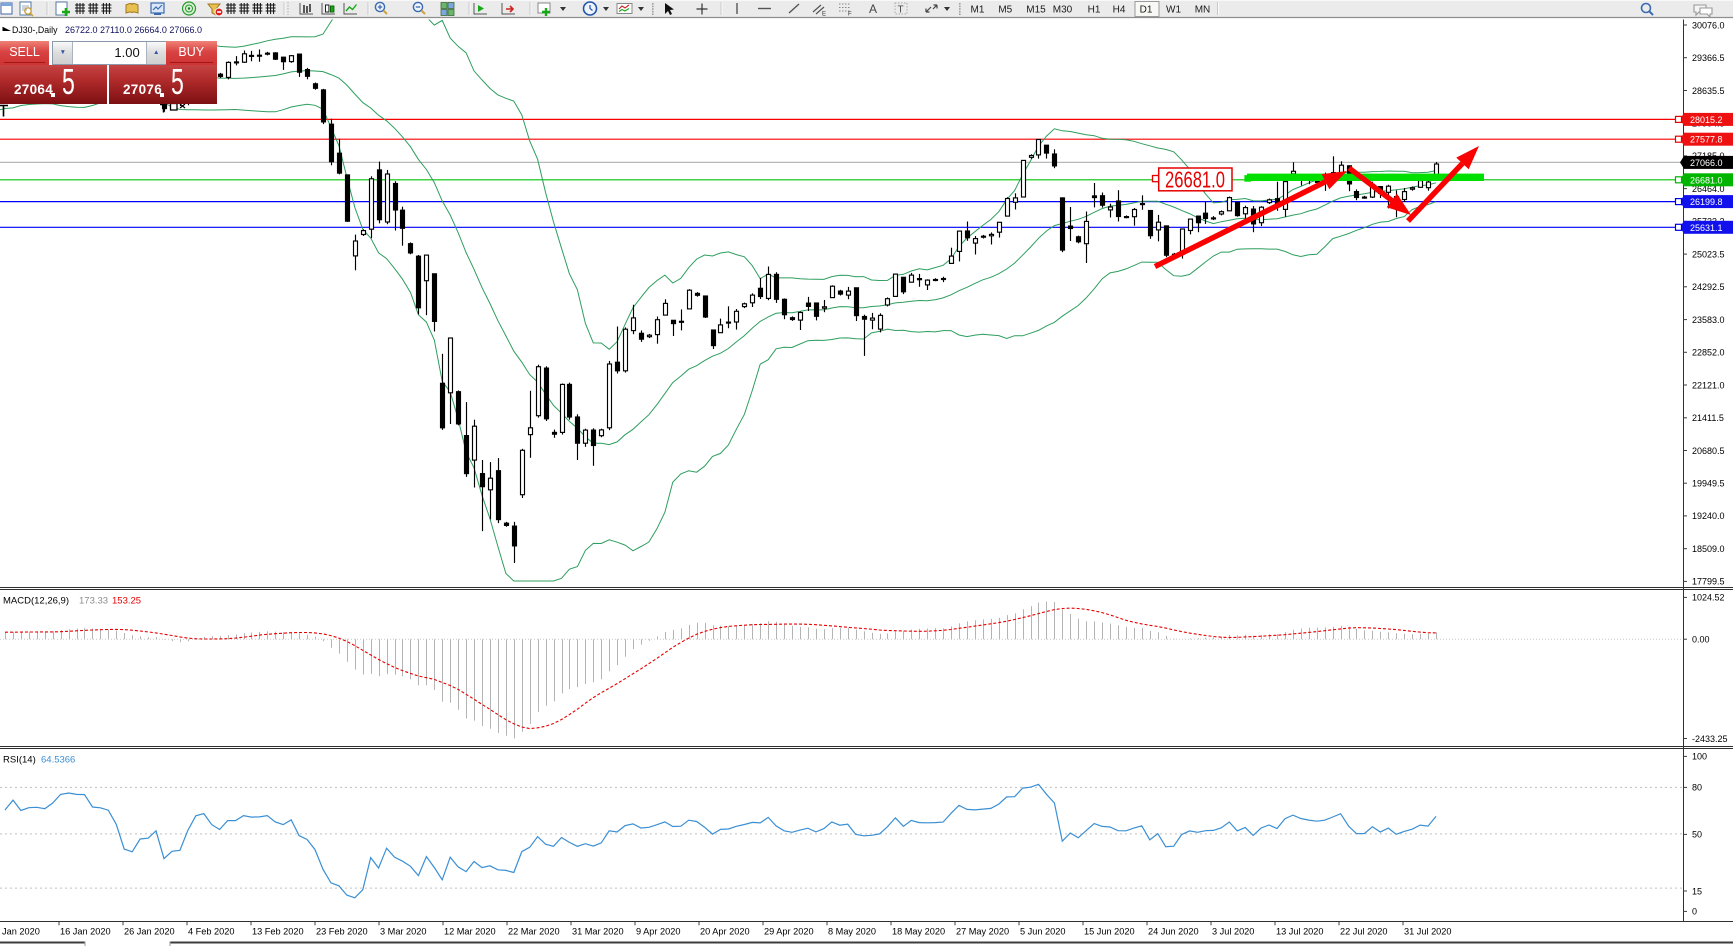 This screenshot has width=1733, height=946. Describe the element at coordinates (1697, 788) in the screenshot. I see `svg-text: 80` at that location.